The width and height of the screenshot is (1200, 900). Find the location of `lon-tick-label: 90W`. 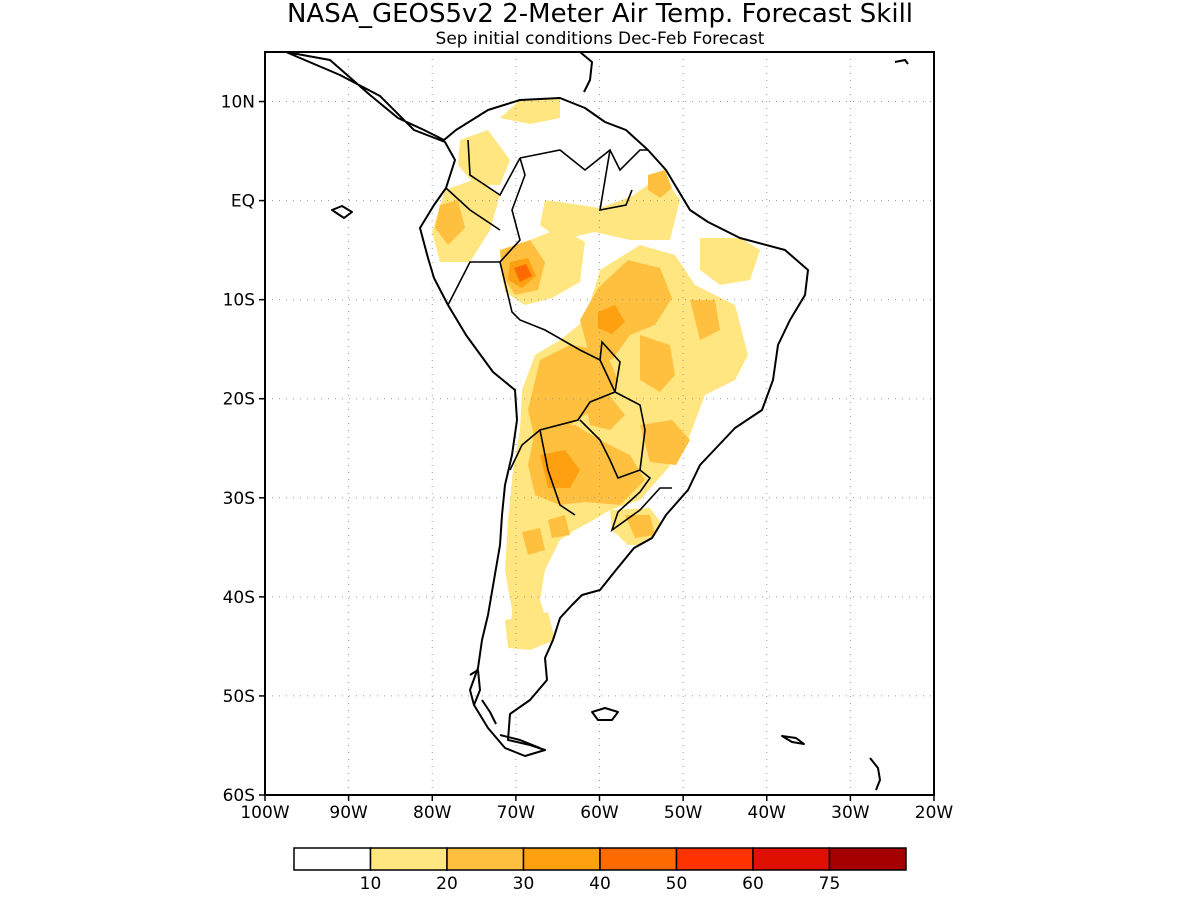

lon-tick-label: 90W is located at coordinates (348, 813).